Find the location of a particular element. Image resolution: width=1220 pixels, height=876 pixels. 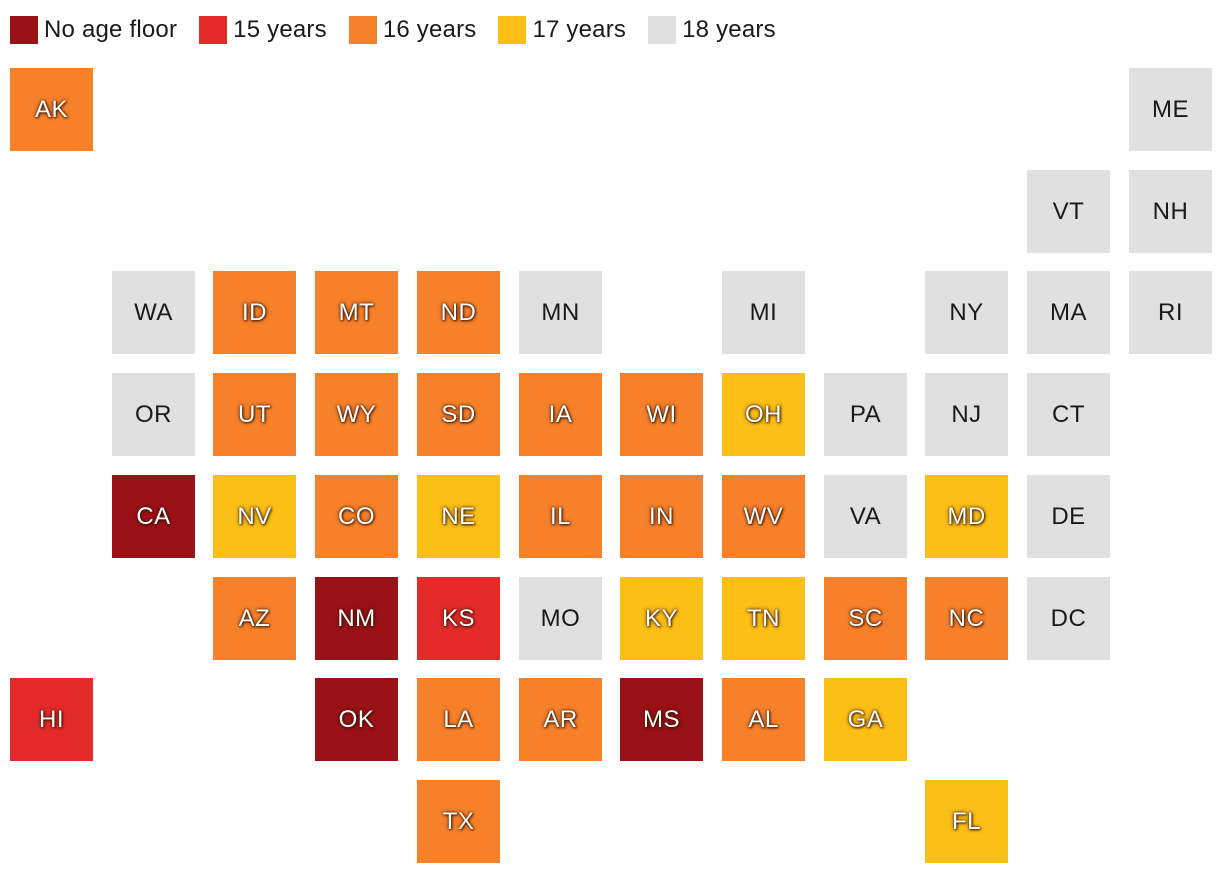

state-label: AK is located at coordinates (51, 109).